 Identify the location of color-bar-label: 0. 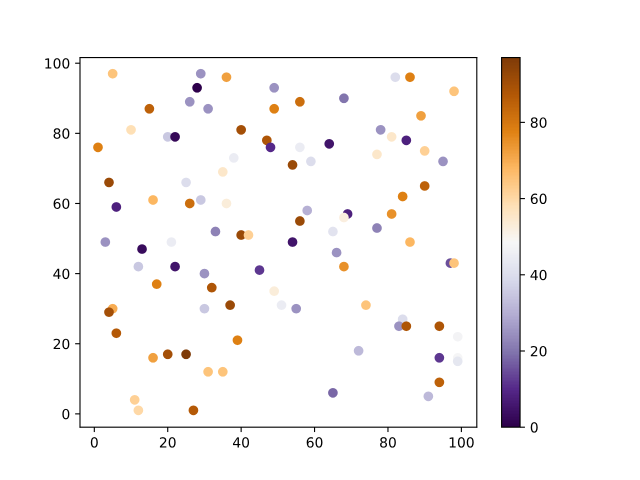
(534, 427).